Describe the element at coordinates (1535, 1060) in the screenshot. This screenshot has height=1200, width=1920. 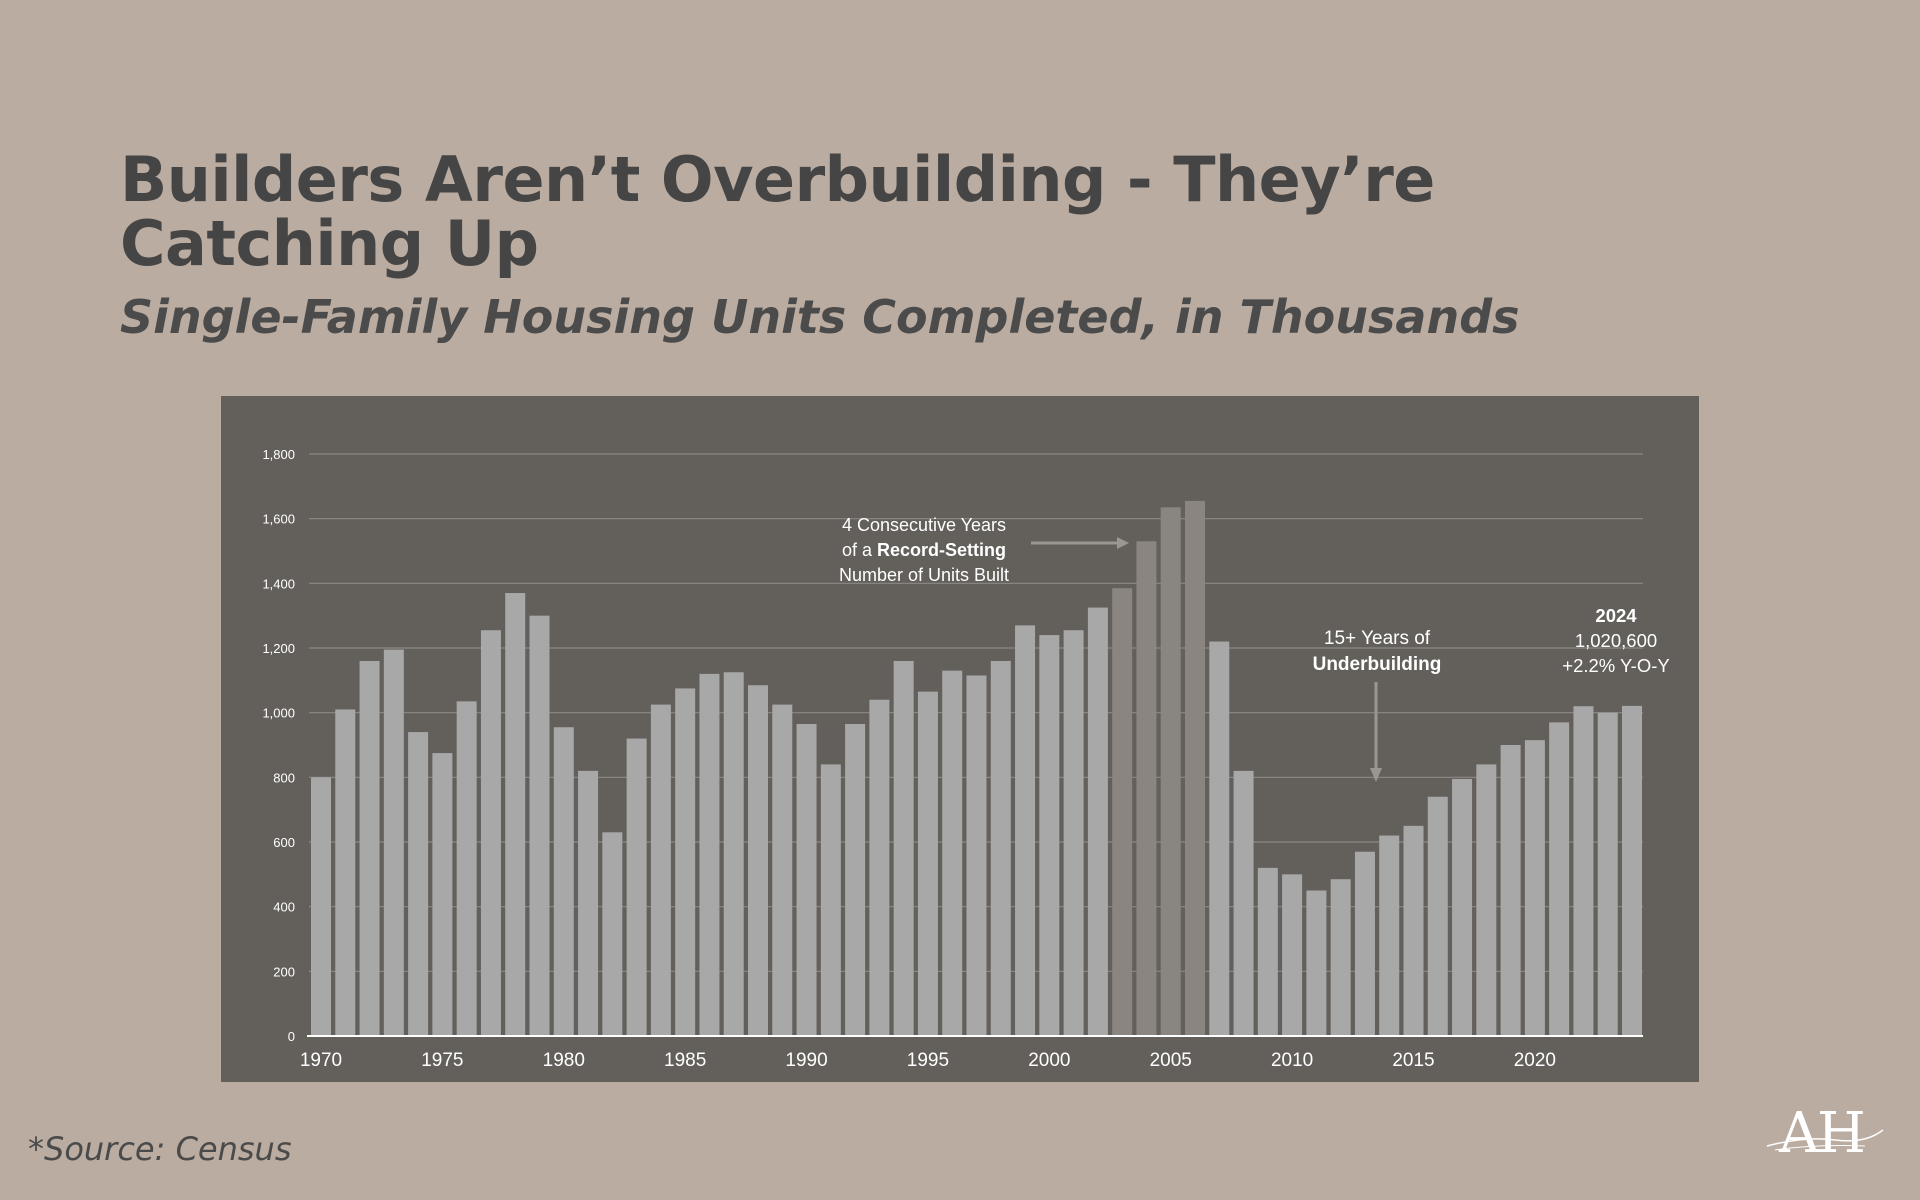
I see `x-tick-label: 2020` at that location.